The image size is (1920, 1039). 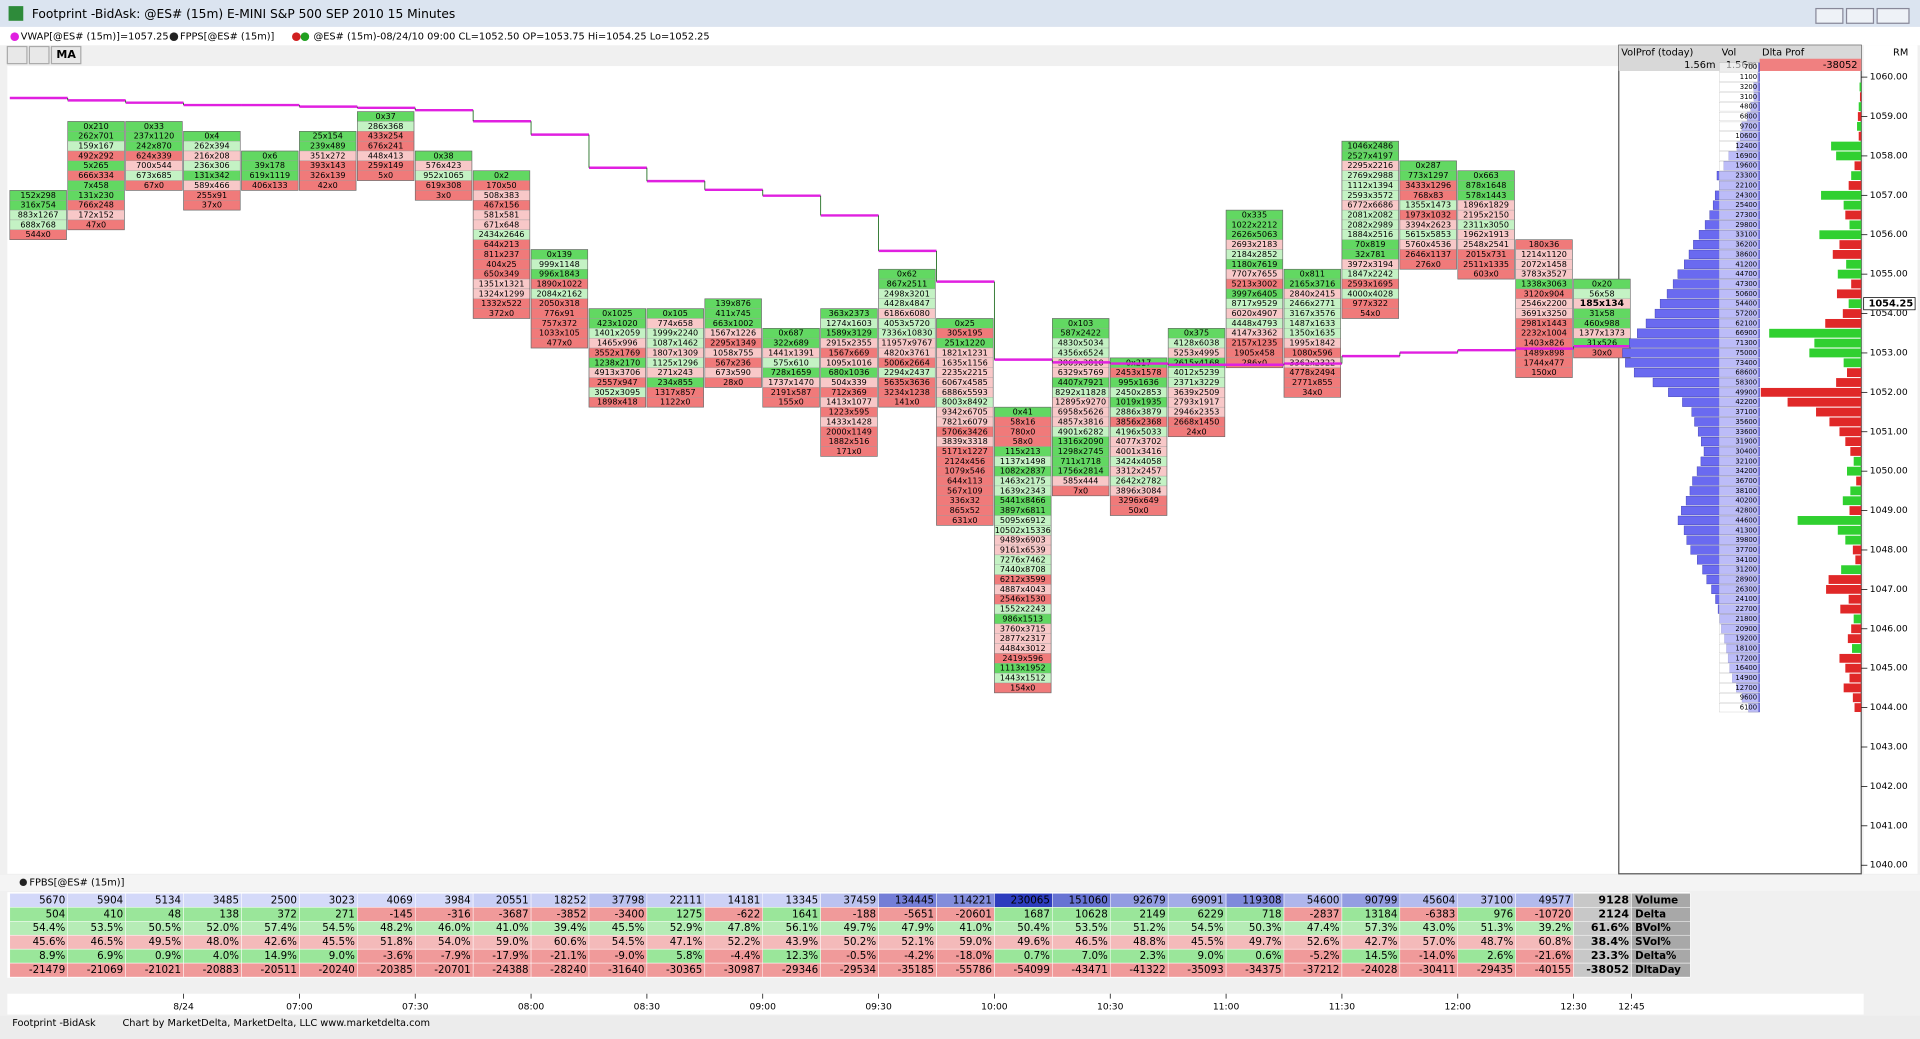 What do you see at coordinates (1746, 245) in the screenshot?
I see `volume-label: 36200` at bounding box center [1746, 245].